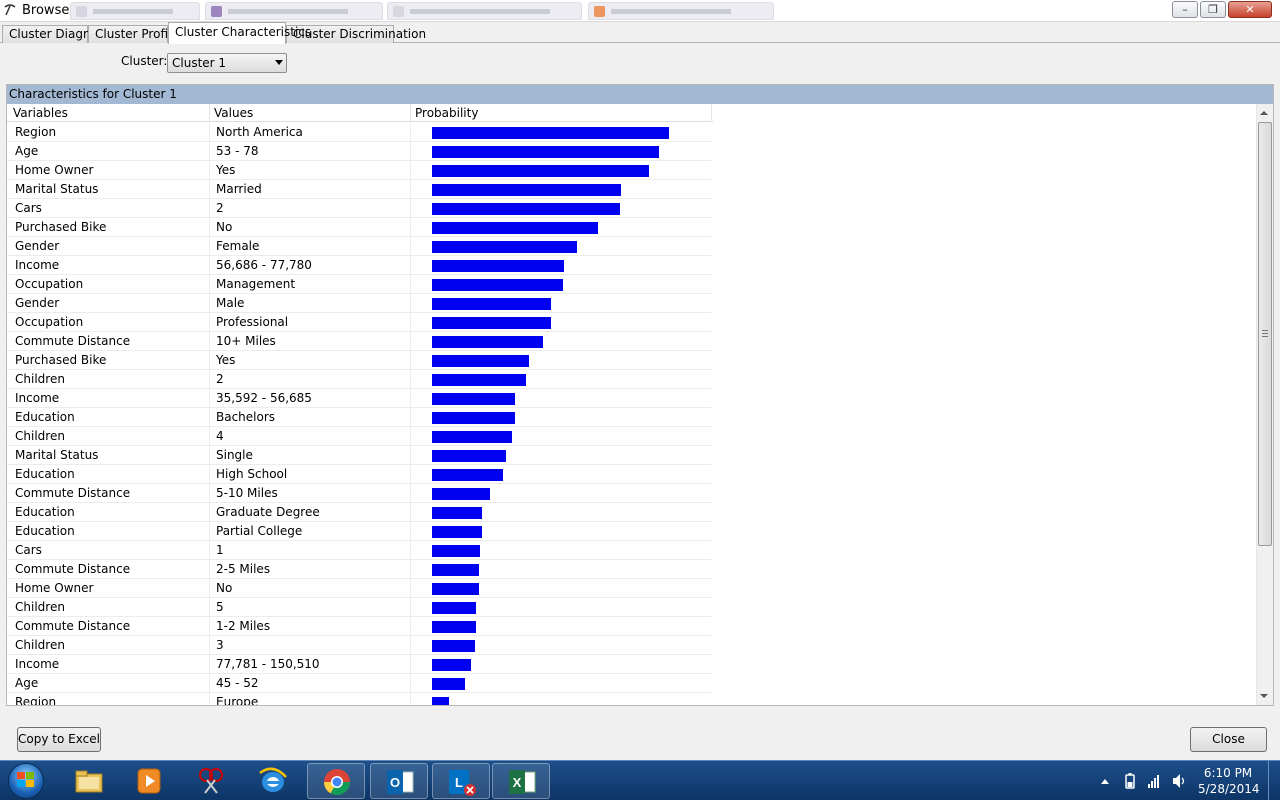 The image size is (1280, 800). What do you see at coordinates (359, 607) in the screenshot?
I see `table-row: Children 5` at bounding box center [359, 607].